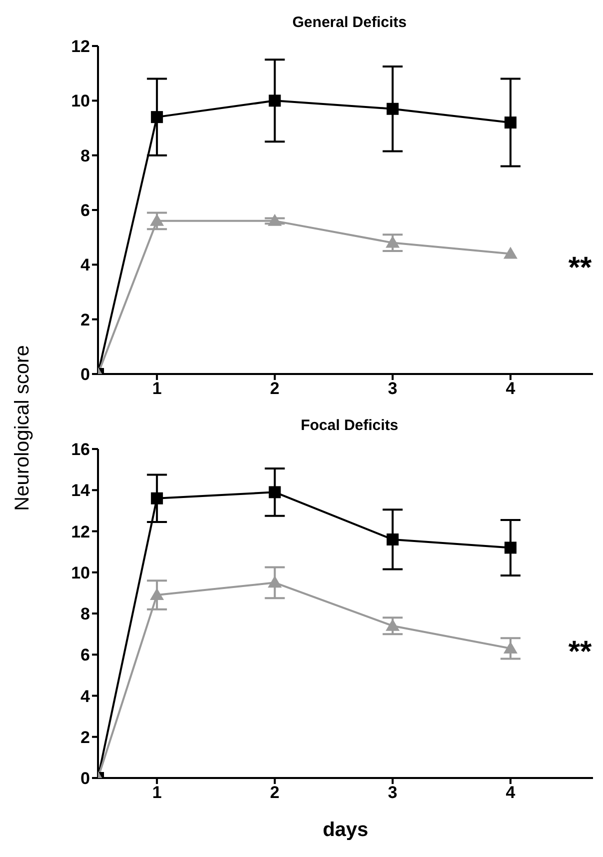 The image size is (603, 857). What do you see at coordinates (345, 830) in the screenshot?
I see `x-axis-title: days` at bounding box center [345, 830].